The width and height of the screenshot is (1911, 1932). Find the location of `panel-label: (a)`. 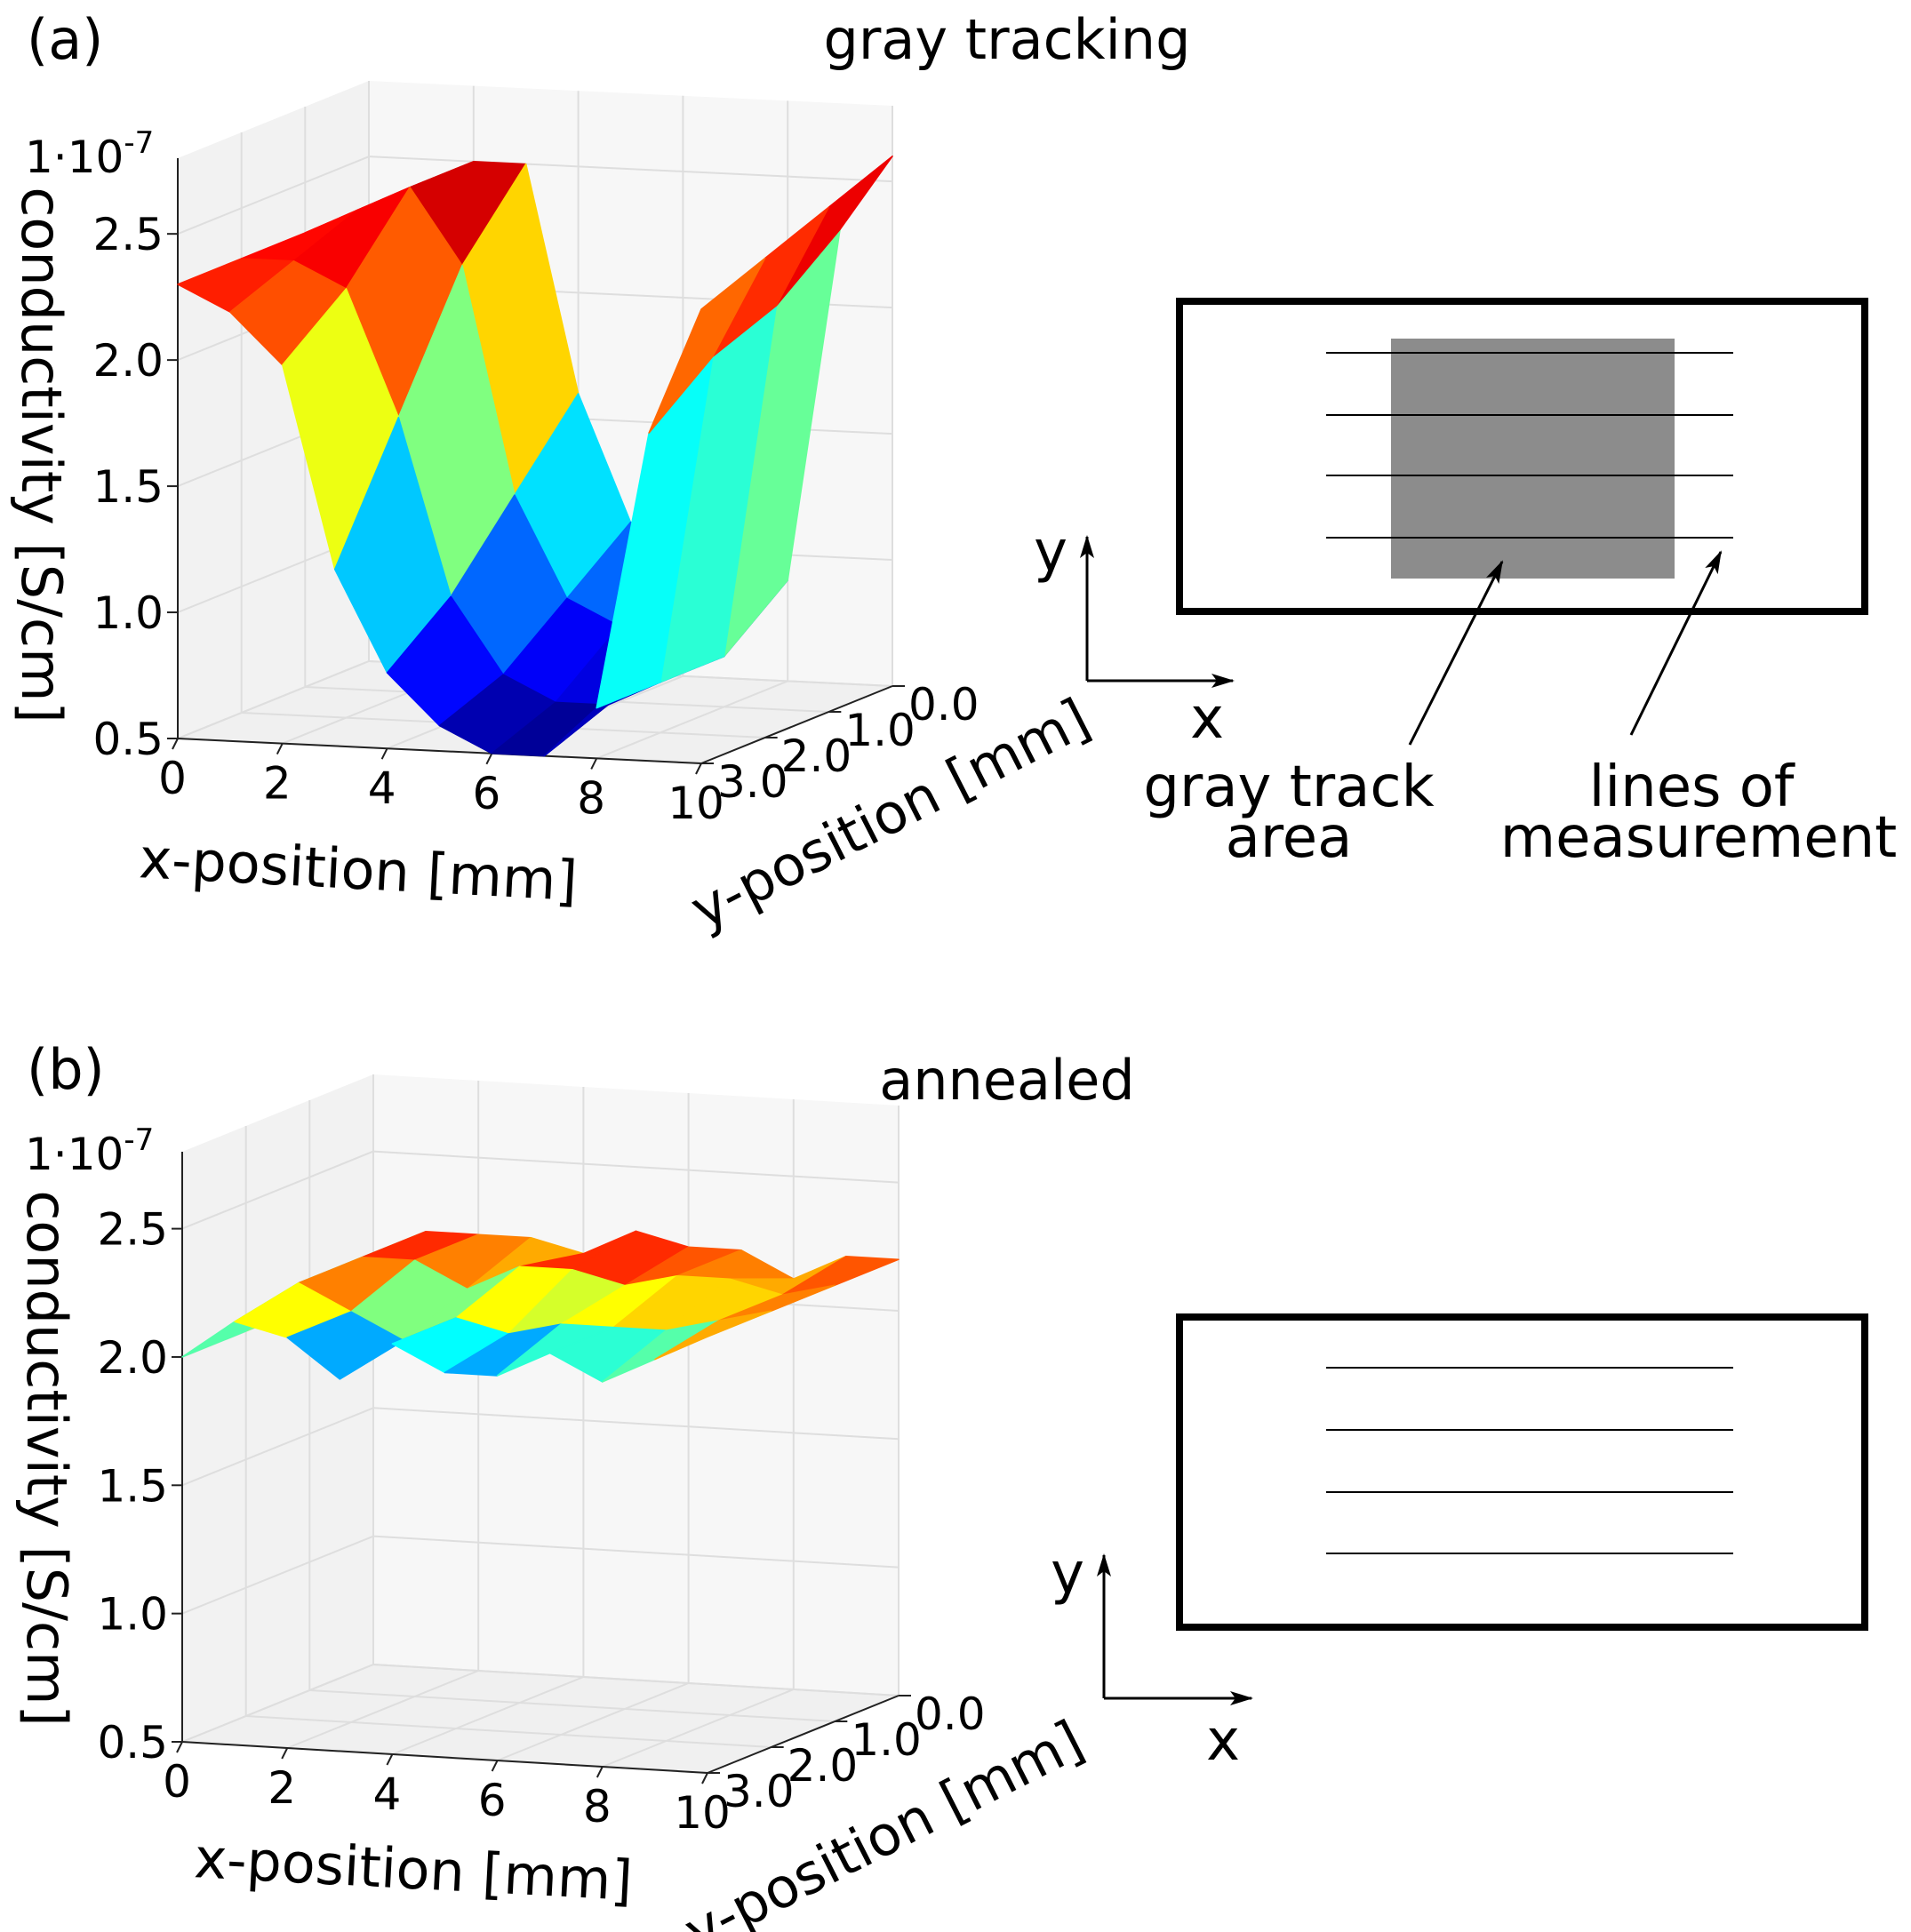

panel-label: (a) is located at coordinates (65, 39).